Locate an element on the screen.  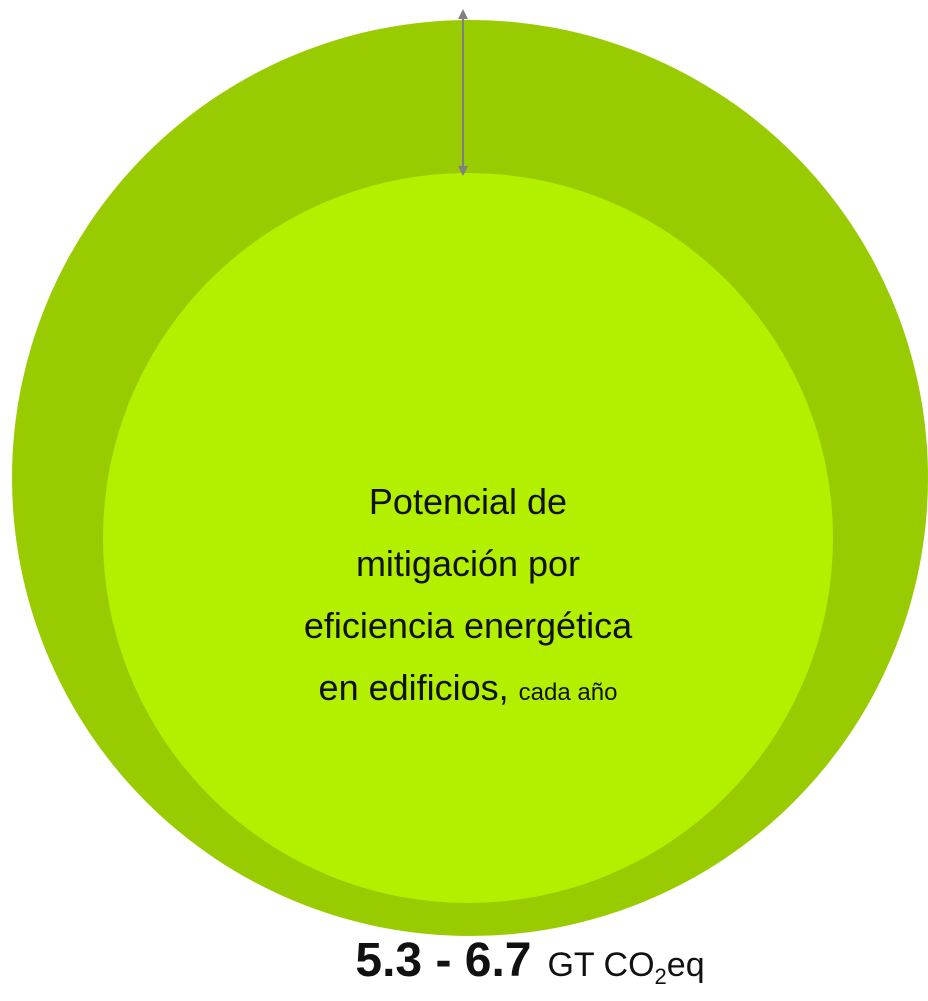
value-range: 5.3 - 6.7 is located at coordinates (443, 960).